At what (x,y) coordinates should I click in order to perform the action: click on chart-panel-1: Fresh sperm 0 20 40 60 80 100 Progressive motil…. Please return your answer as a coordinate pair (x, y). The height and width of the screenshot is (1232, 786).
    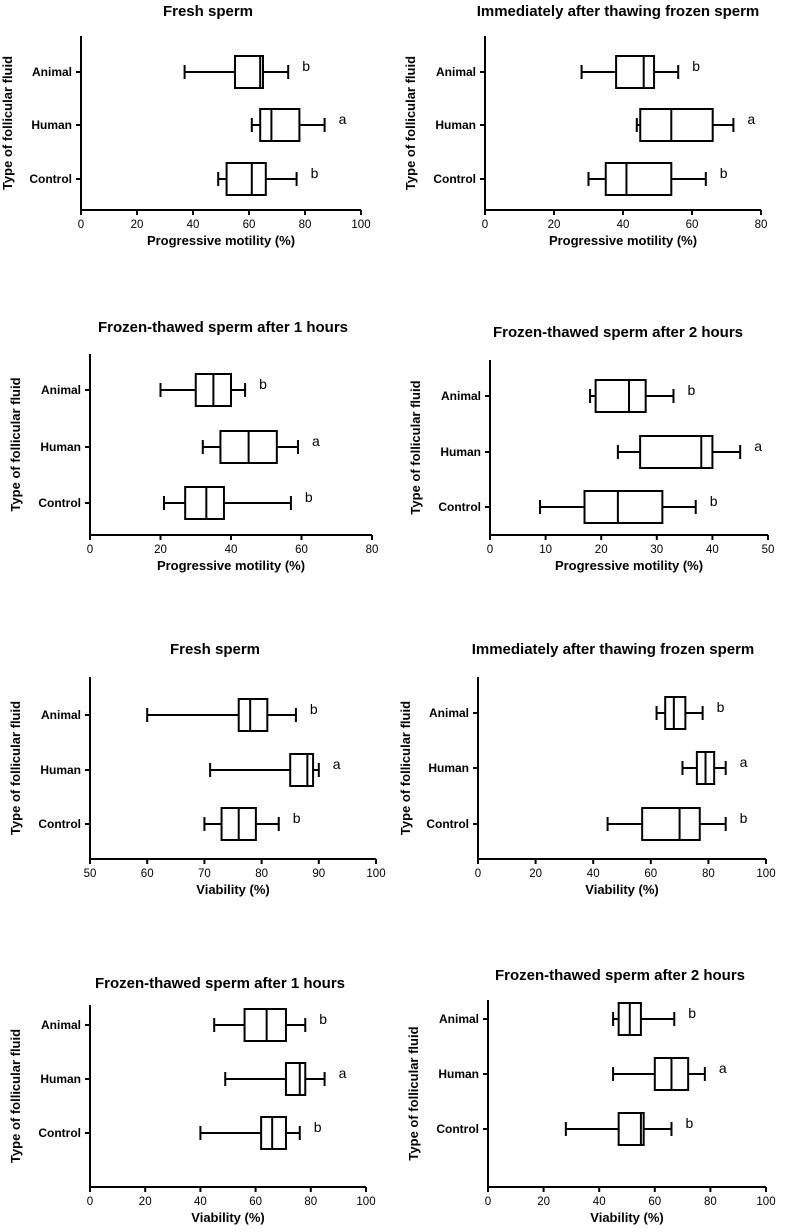
    Looking at the image, I should click on (185, 125).